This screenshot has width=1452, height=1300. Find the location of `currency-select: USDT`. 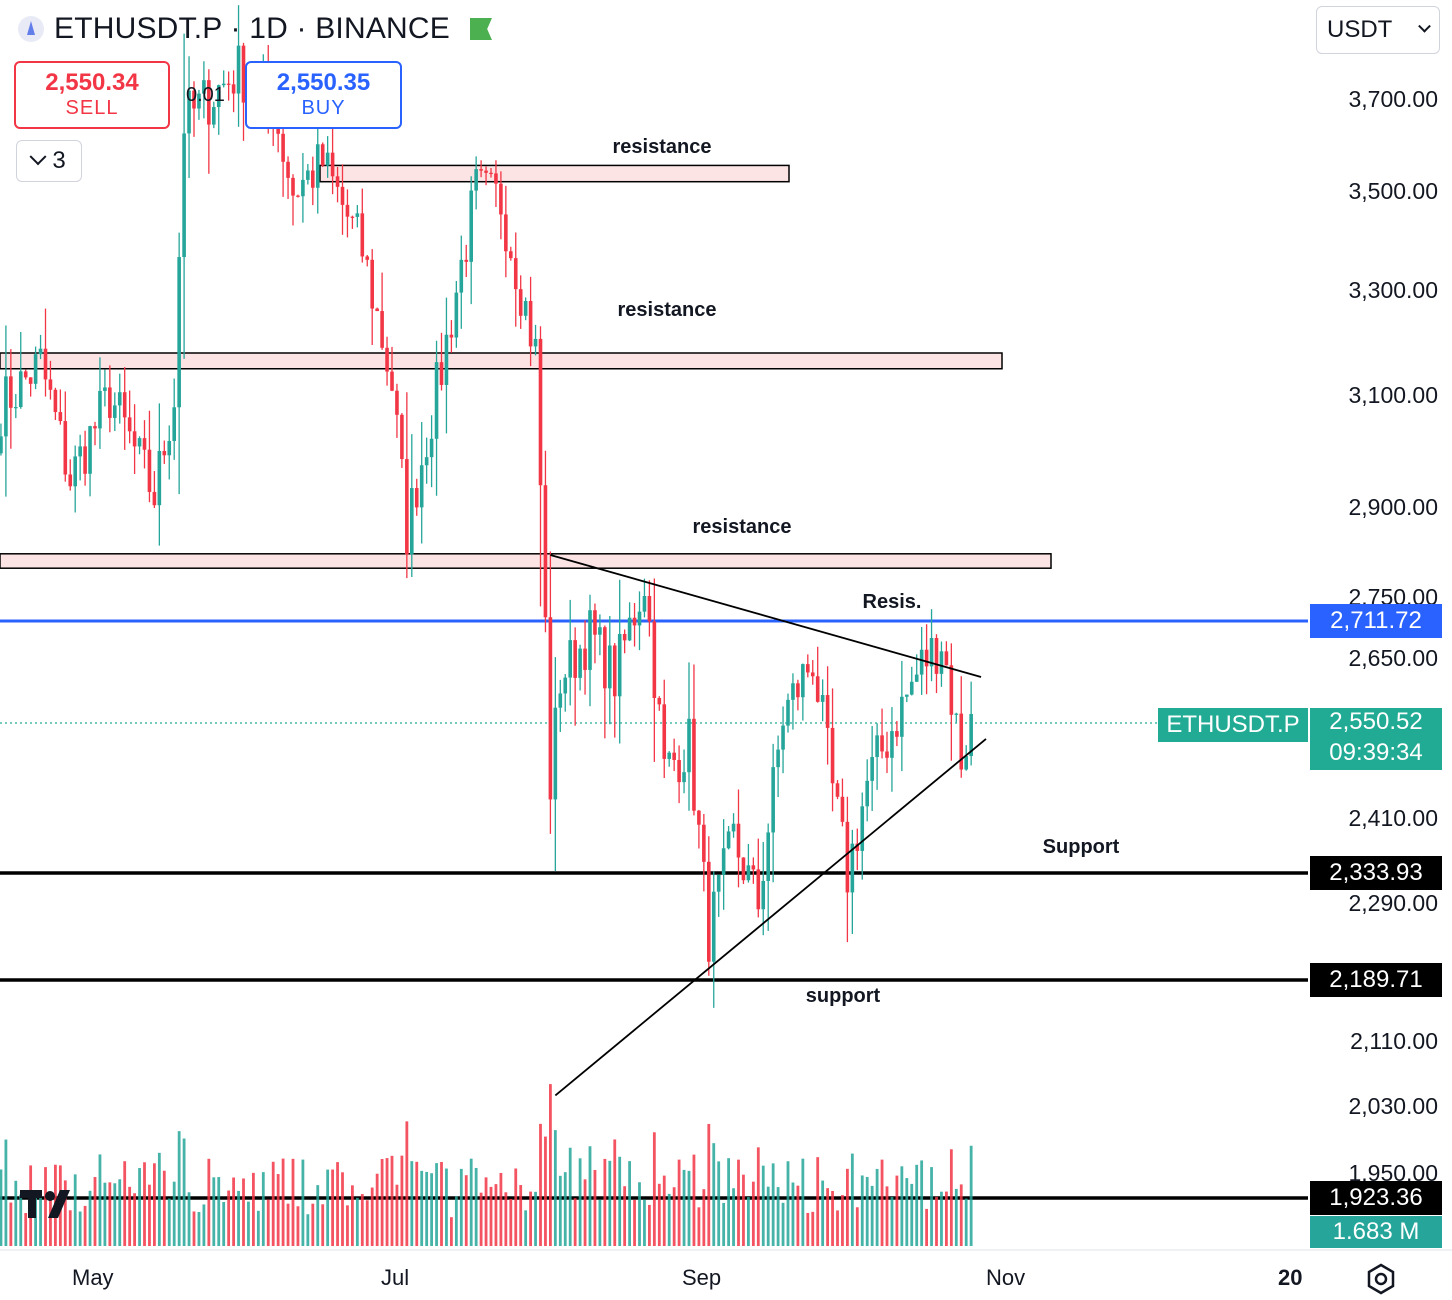

currency-select: USDT is located at coordinates (1378, 30).